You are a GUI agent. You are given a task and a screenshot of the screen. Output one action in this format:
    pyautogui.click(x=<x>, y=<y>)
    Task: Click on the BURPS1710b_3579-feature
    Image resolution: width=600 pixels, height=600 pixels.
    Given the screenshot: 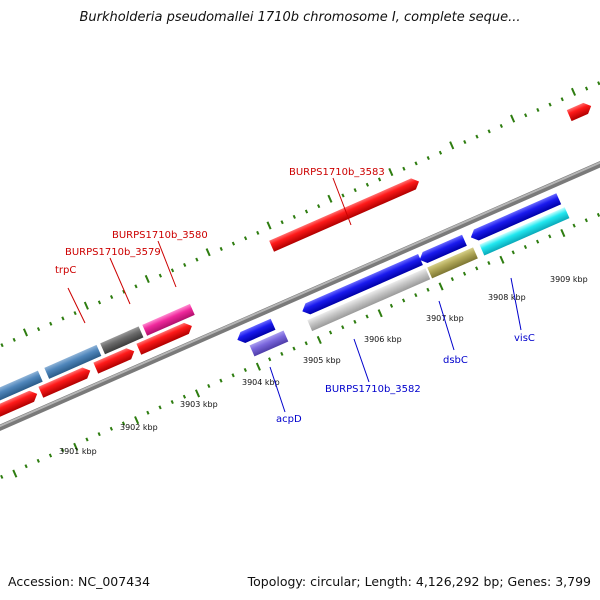 What is the action you would take?
    pyautogui.click(x=73, y=361)
    